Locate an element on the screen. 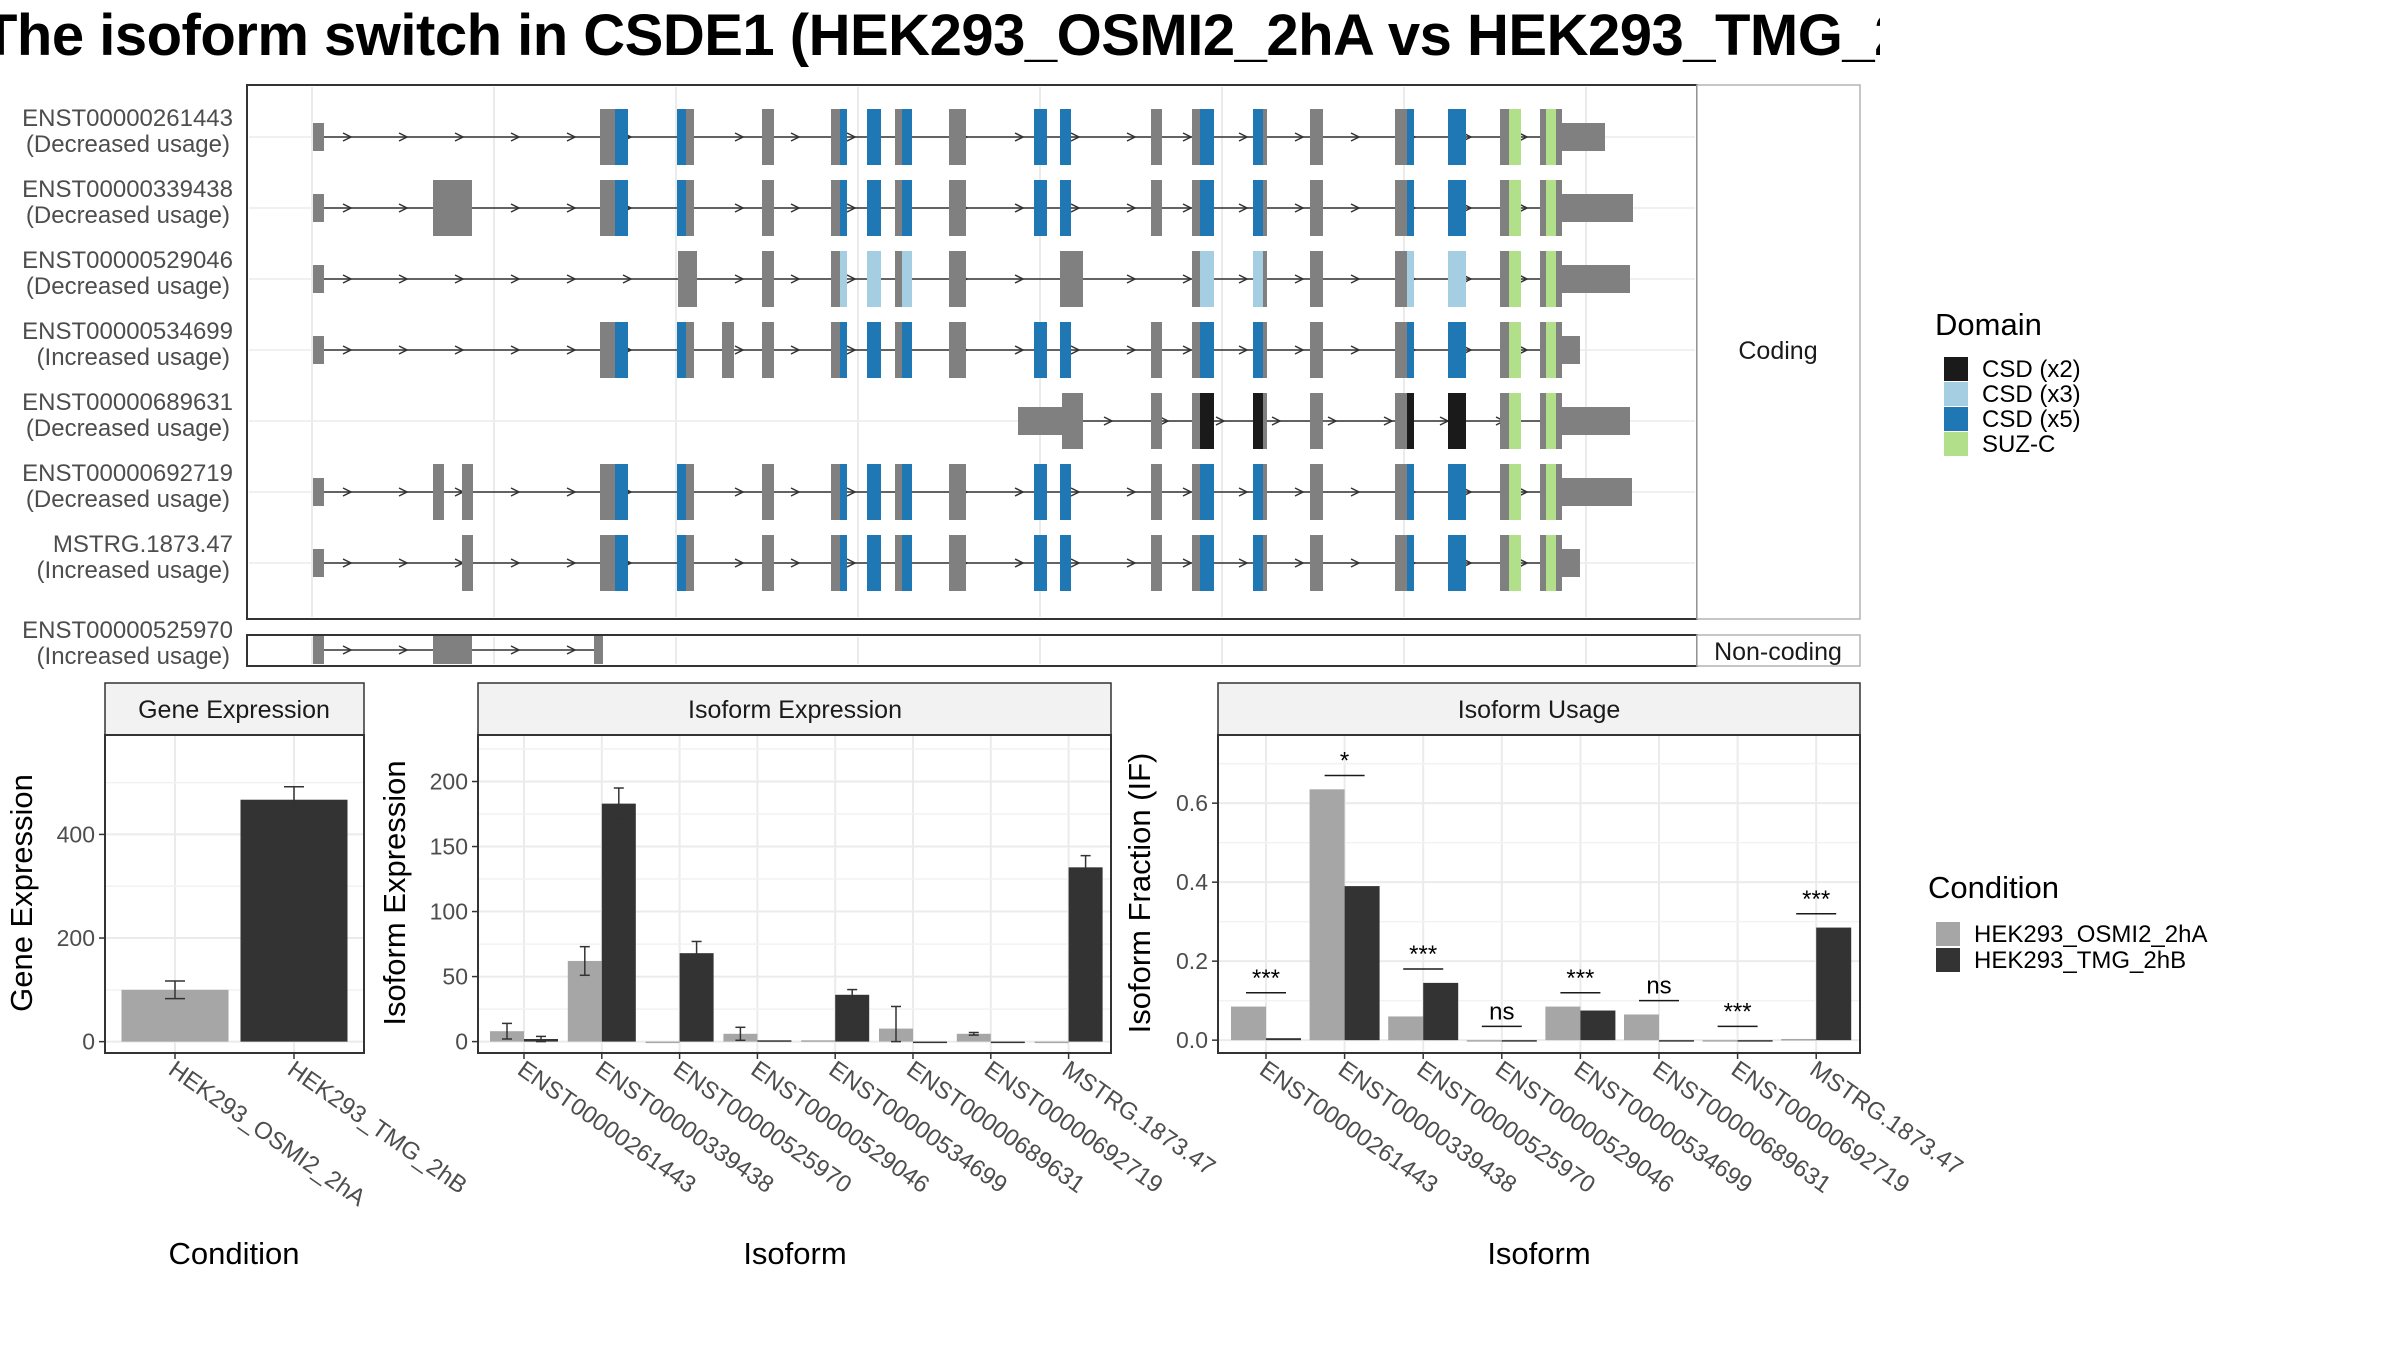  significance-label: * is located at coordinates (1344, 761).